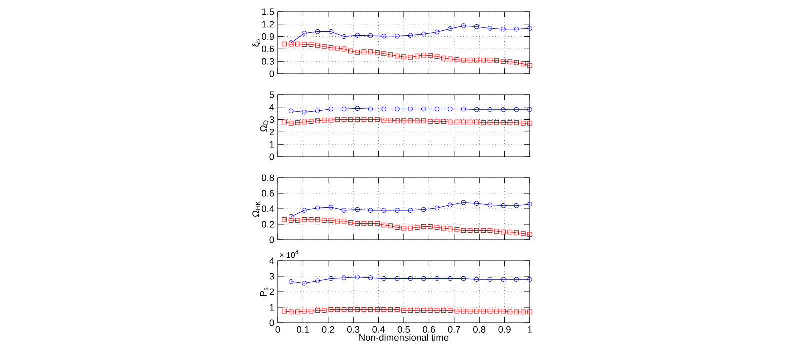  What do you see at coordinates (454, 329) in the screenshot?
I see `x-tick-label: 0.7` at bounding box center [454, 329].